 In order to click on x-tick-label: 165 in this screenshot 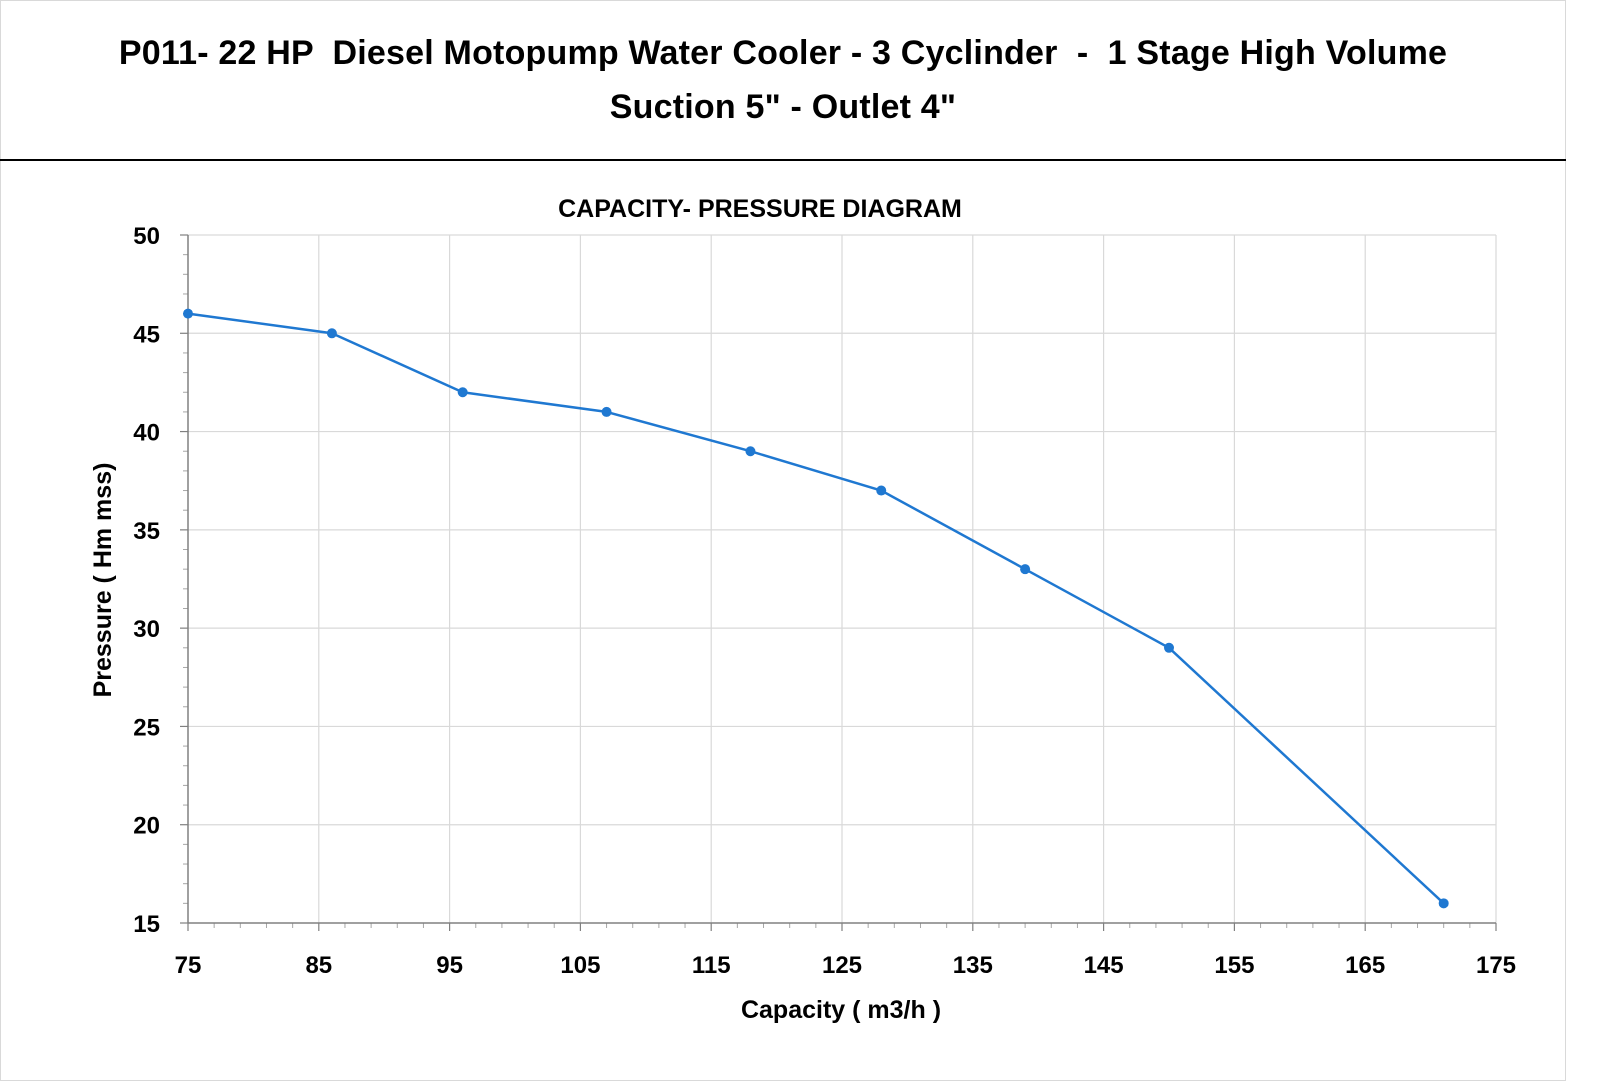, I will do `click(1365, 965)`.